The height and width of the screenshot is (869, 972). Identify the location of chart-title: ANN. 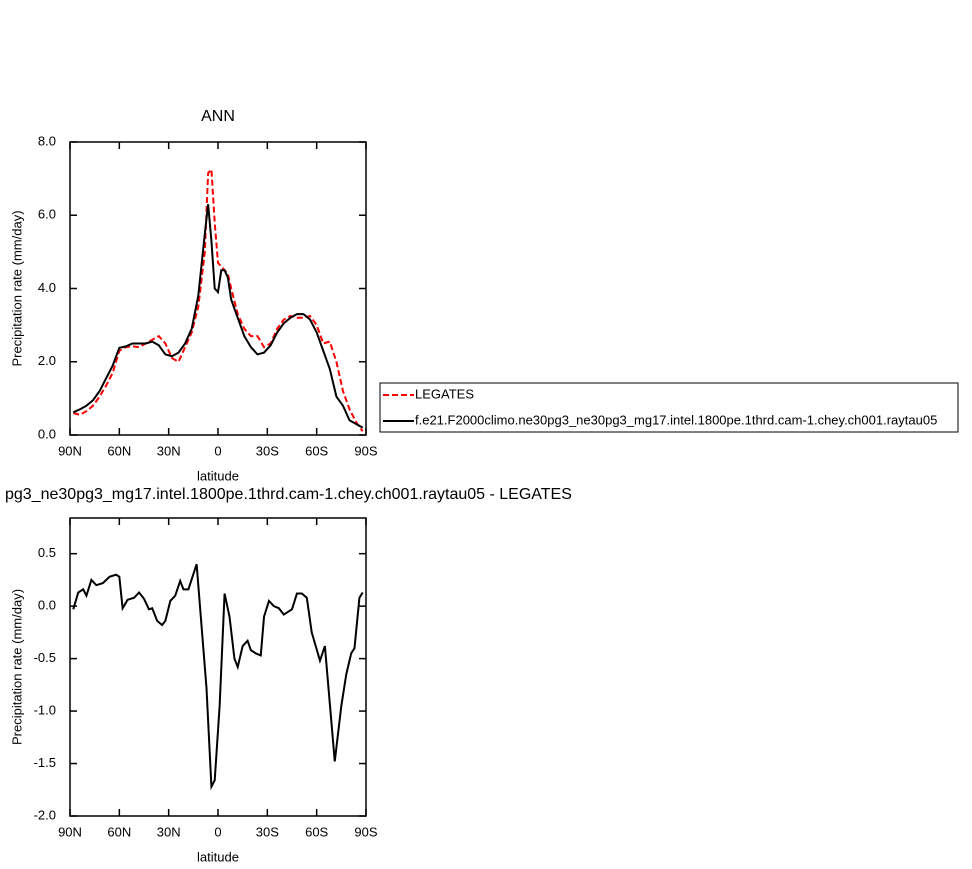
(218, 116).